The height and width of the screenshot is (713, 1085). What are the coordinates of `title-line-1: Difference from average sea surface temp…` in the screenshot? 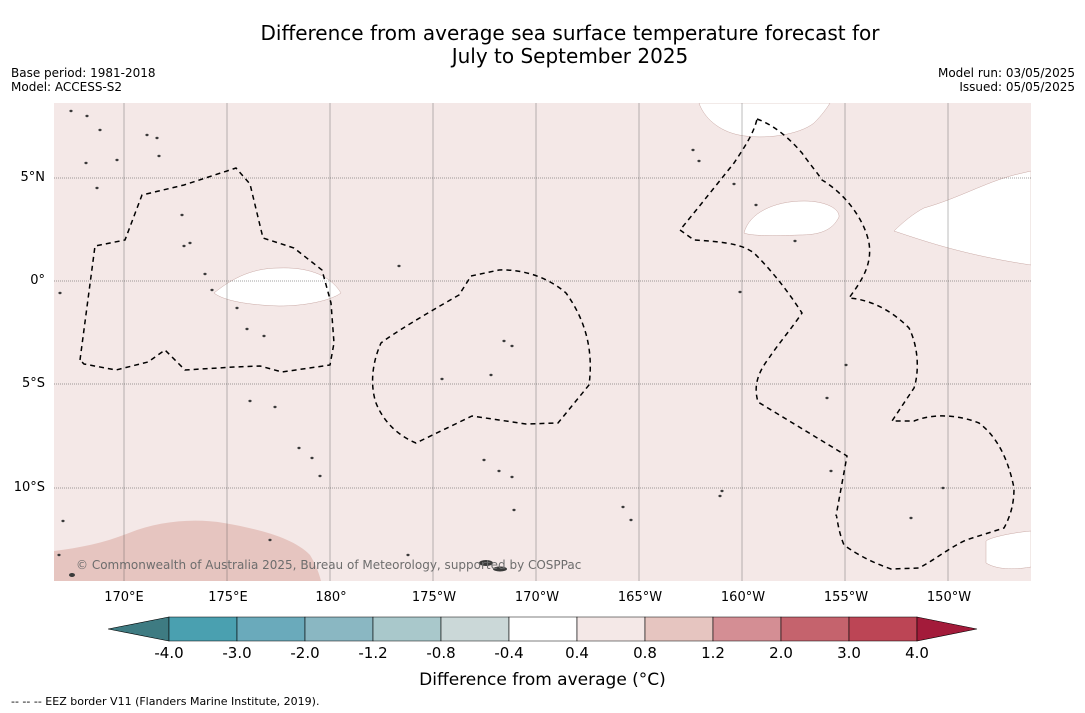 It's located at (570, 33).